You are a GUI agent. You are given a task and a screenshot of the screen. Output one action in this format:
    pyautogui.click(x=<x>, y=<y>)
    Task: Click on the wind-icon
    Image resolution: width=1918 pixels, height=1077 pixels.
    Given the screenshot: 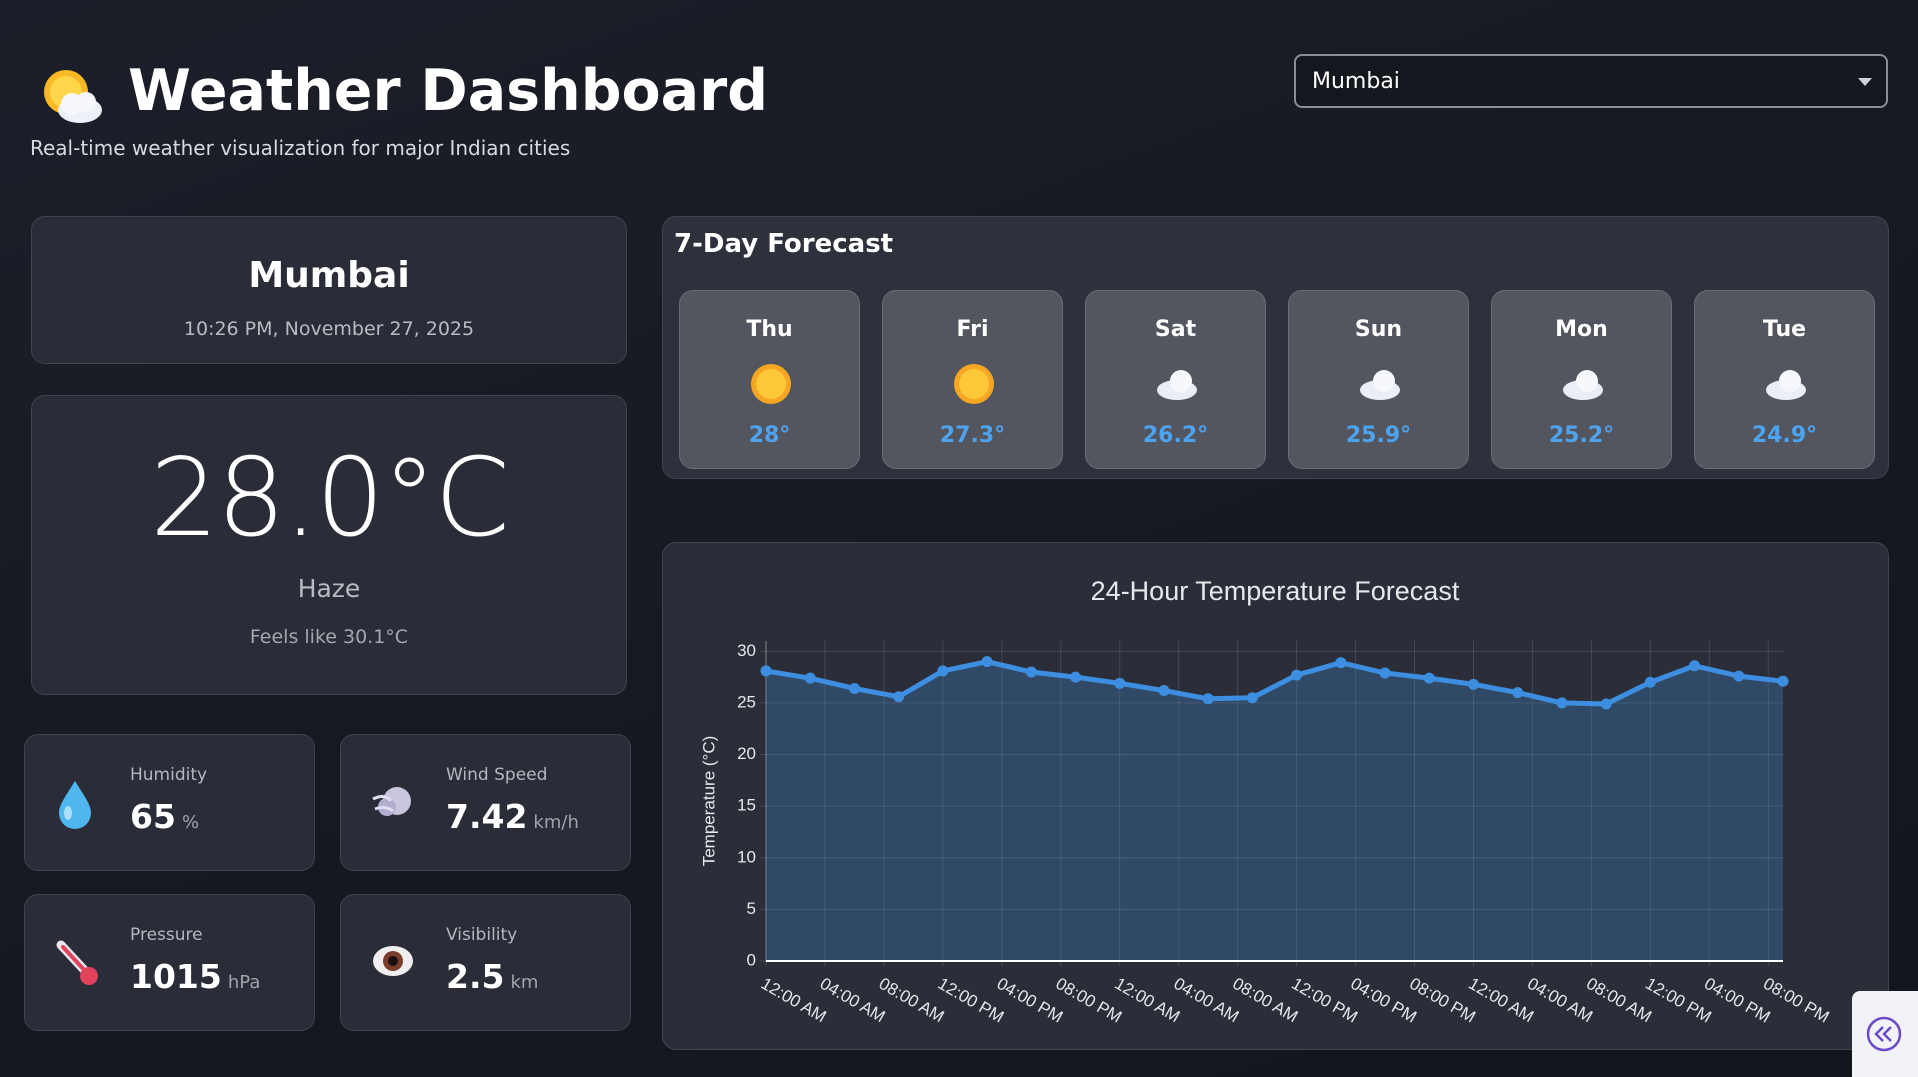 What is the action you would take?
    pyautogui.click(x=391, y=801)
    